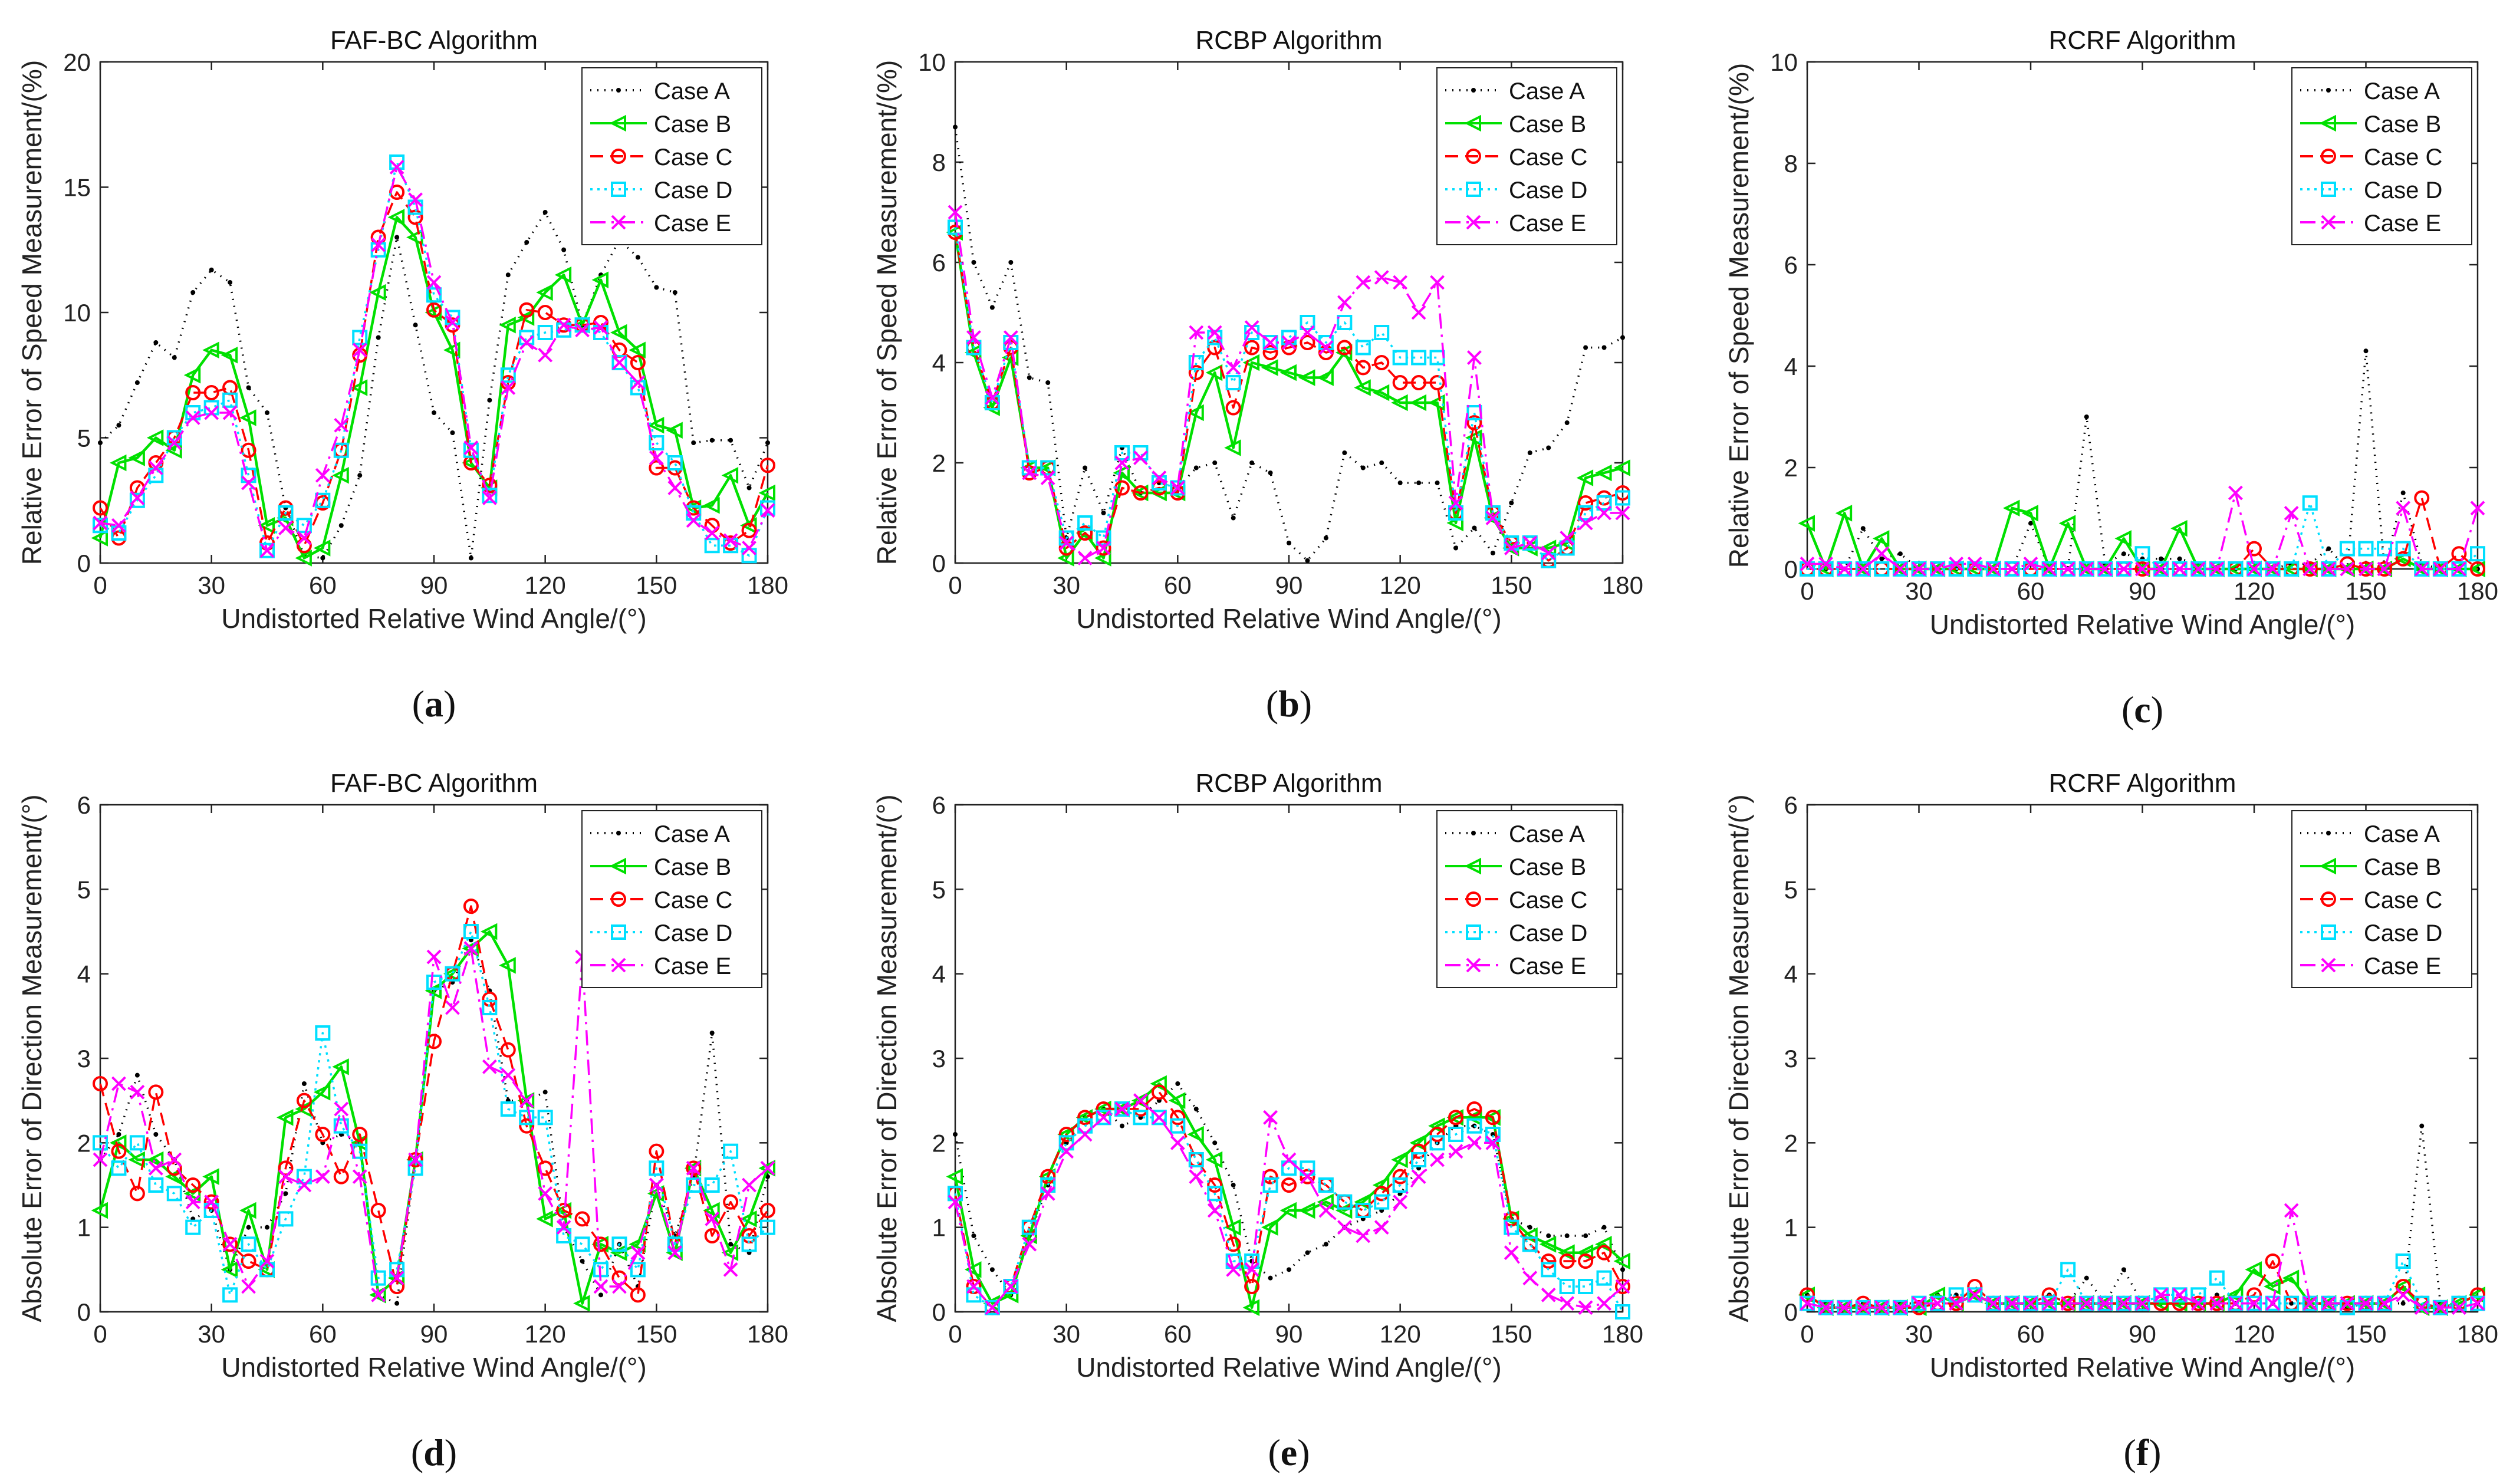 The width and height of the screenshot is (2513, 1484). What do you see at coordinates (2381, 899) in the screenshot?
I see `legend: Case A Case B Case C Case D Case E` at bounding box center [2381, 899].